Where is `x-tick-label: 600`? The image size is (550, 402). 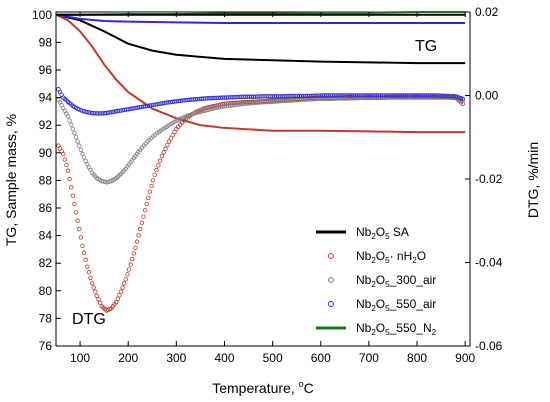
x-tick-label: 600 is located at coordinates (321, 358).